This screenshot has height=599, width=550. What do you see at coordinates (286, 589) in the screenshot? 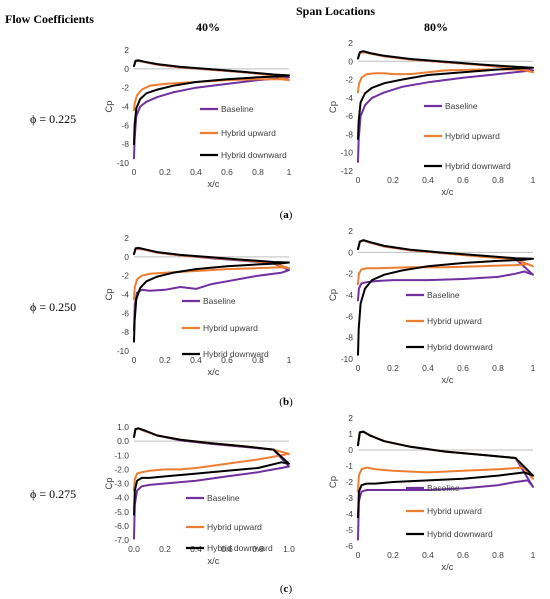
I see `caption-c: (c)` at bounding box center [286, 589].